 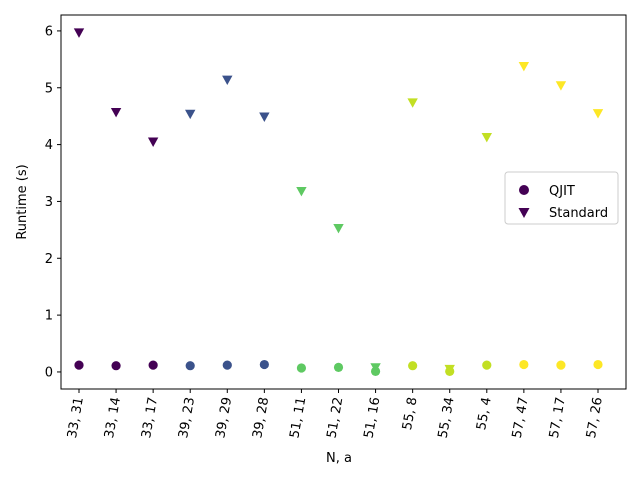 I want to click on y-tick-label: 3, so click(x=49, y=202).